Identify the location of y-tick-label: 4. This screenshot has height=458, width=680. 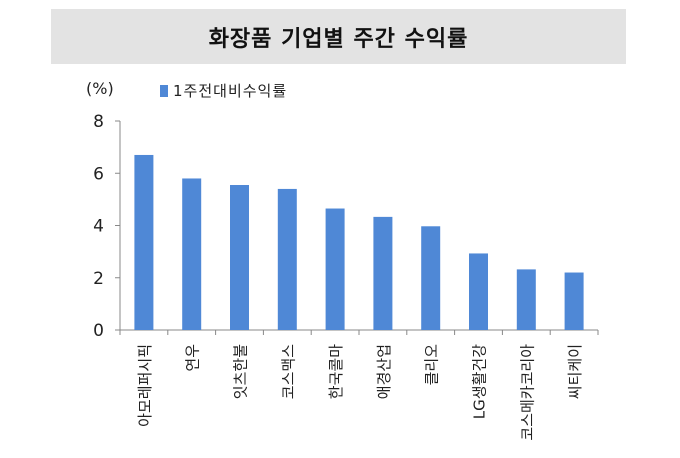
(98, 227).